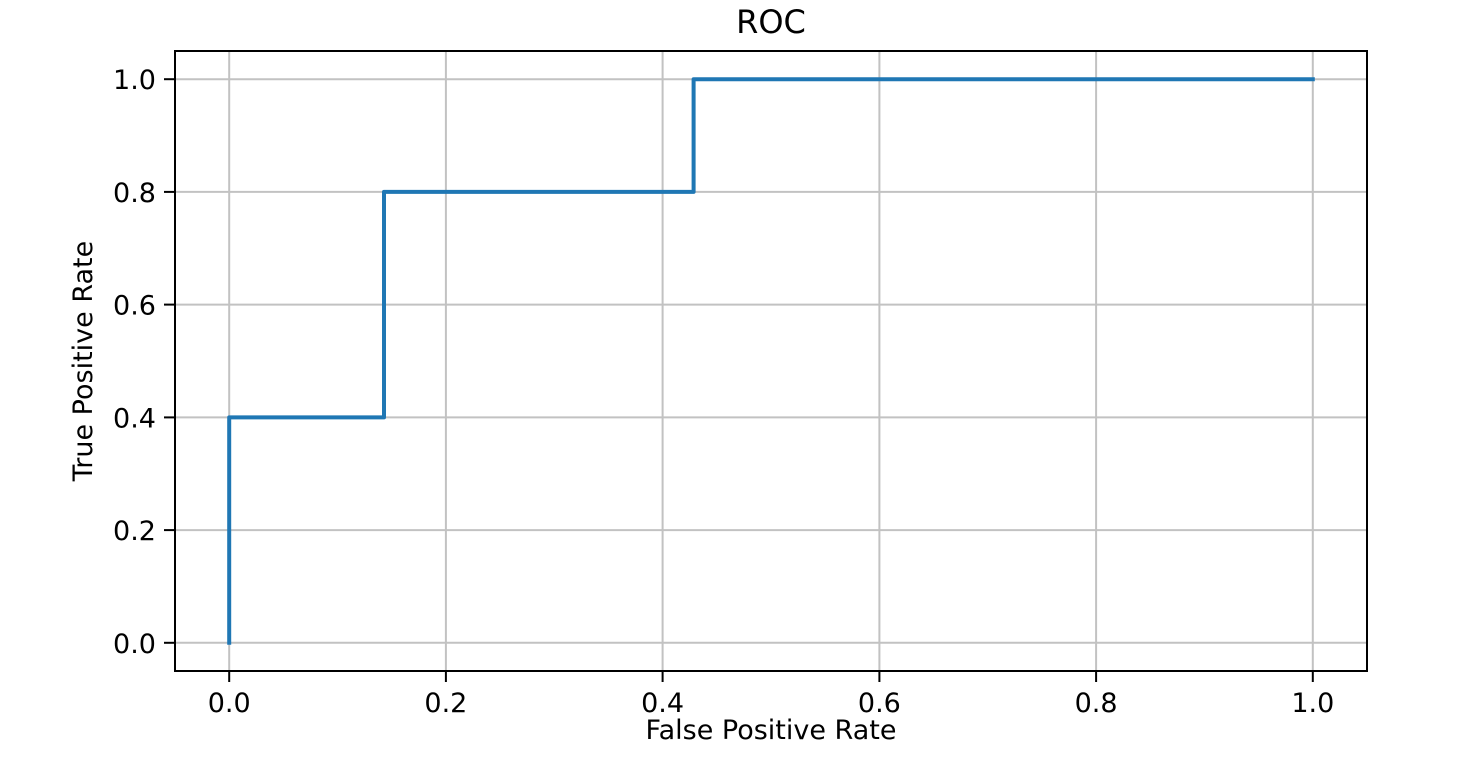 This screenshot has width=1464, height=758. What do you see at coordinates (134, 193) in the screenshot?
I see `y-tick-label: 0.8` at bounding box center [134, 193].